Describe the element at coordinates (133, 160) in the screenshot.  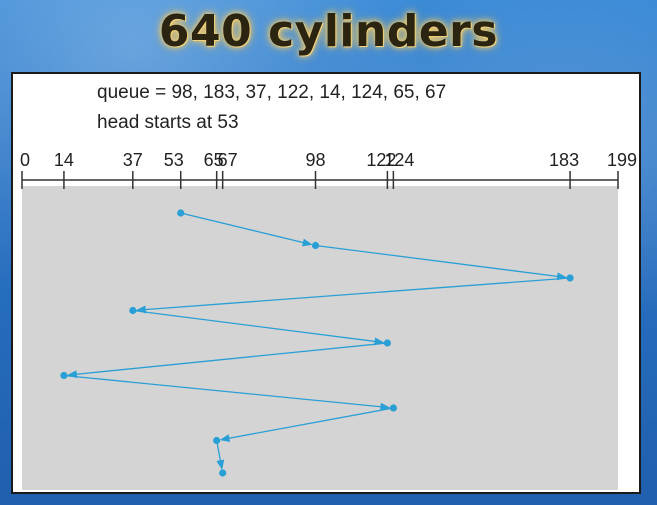
I see `axis-tick-label: 37` at that location.